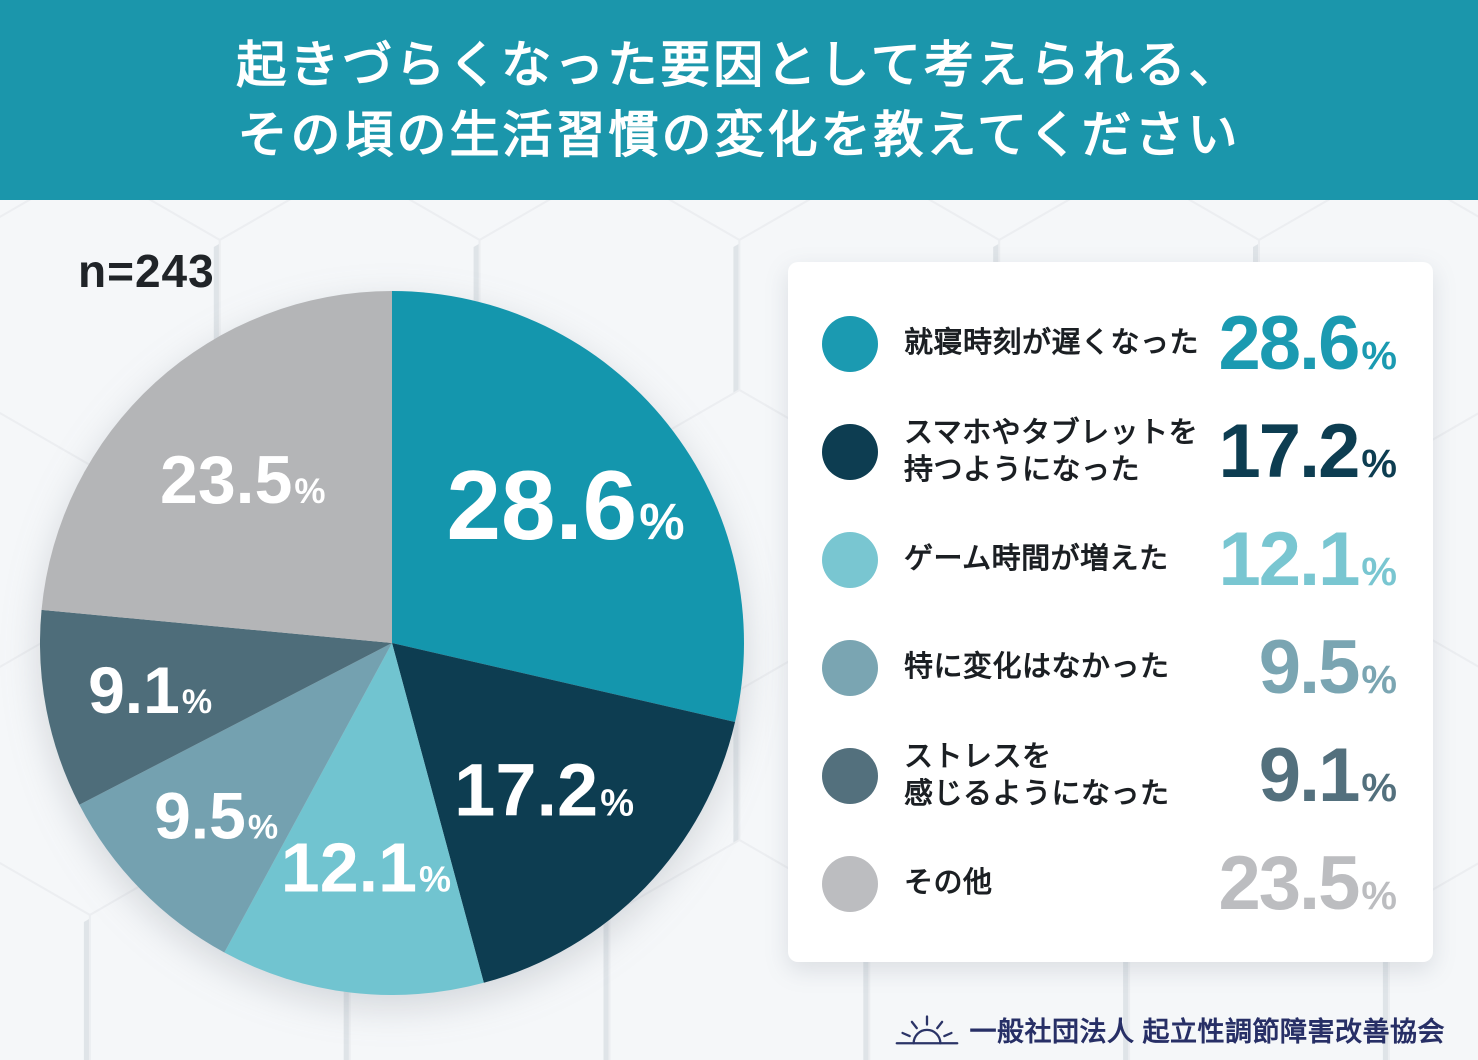 Image resolution: width=1478 pixels, height=1060 pixels. I want to click on legend-value-number: 12.1, so click(1289, 559).